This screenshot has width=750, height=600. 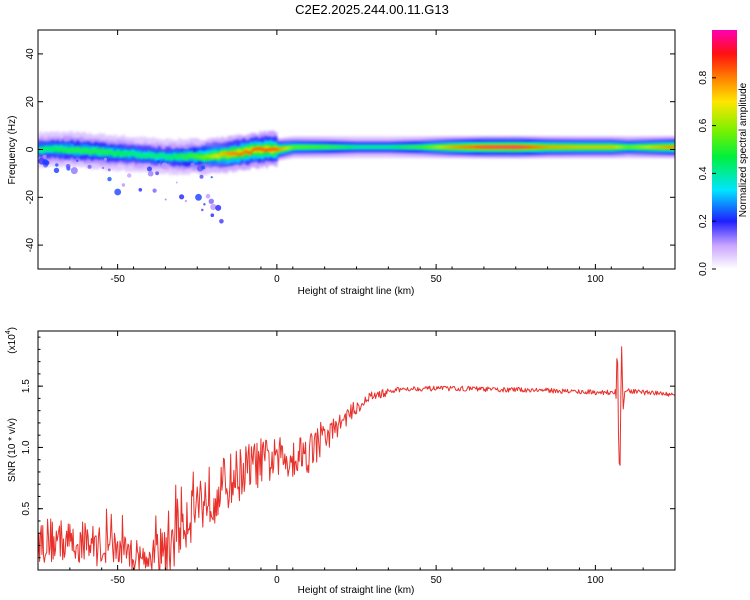 I want to click on snr-xtick-label: 50, so click(x=437, y=580).